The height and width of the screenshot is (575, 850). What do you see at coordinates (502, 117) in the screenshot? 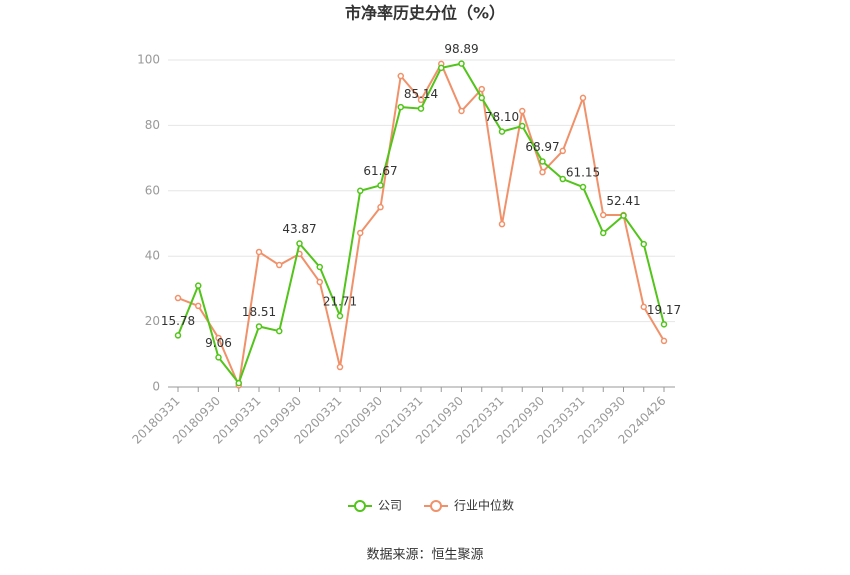
I see `data-label: 78.10` at bounding box center [502, 117].